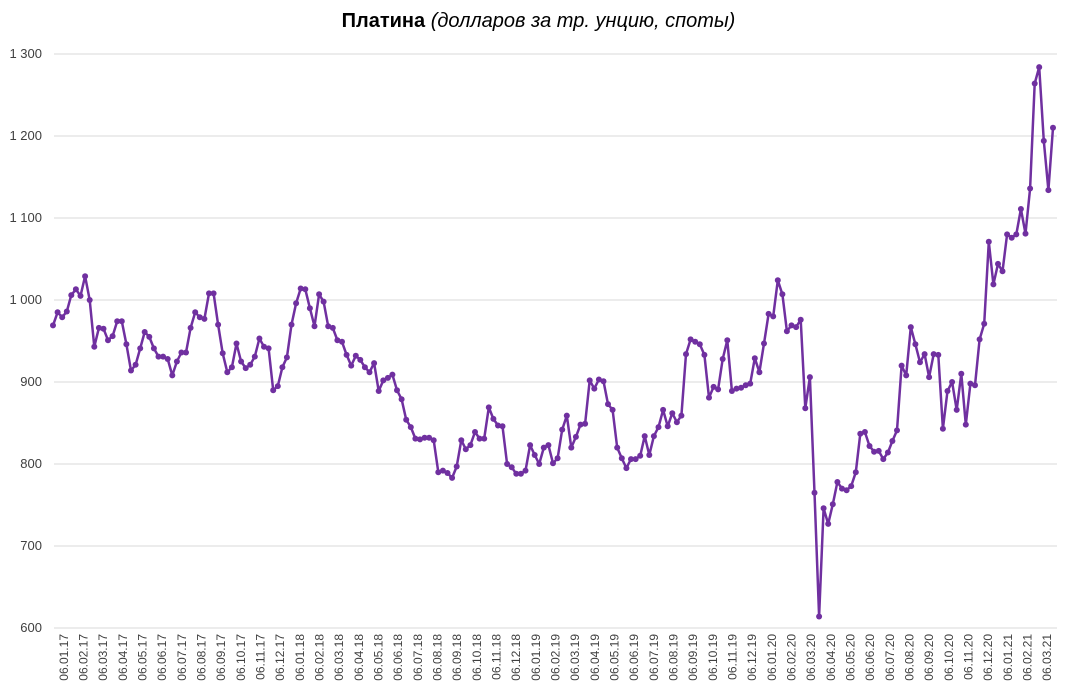 This screenshot has height=692, width=1077. I want to click on x-tick-label: 06.07.19, so click(654, 657).